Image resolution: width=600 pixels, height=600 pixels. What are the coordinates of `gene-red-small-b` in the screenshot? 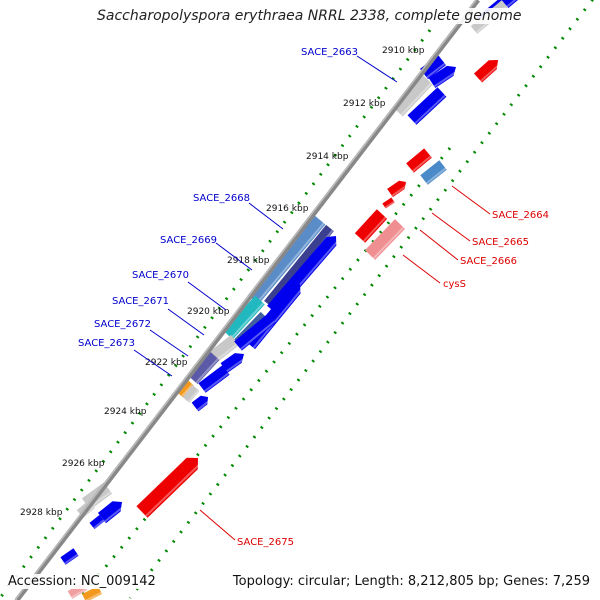 It's located at (388, 203).